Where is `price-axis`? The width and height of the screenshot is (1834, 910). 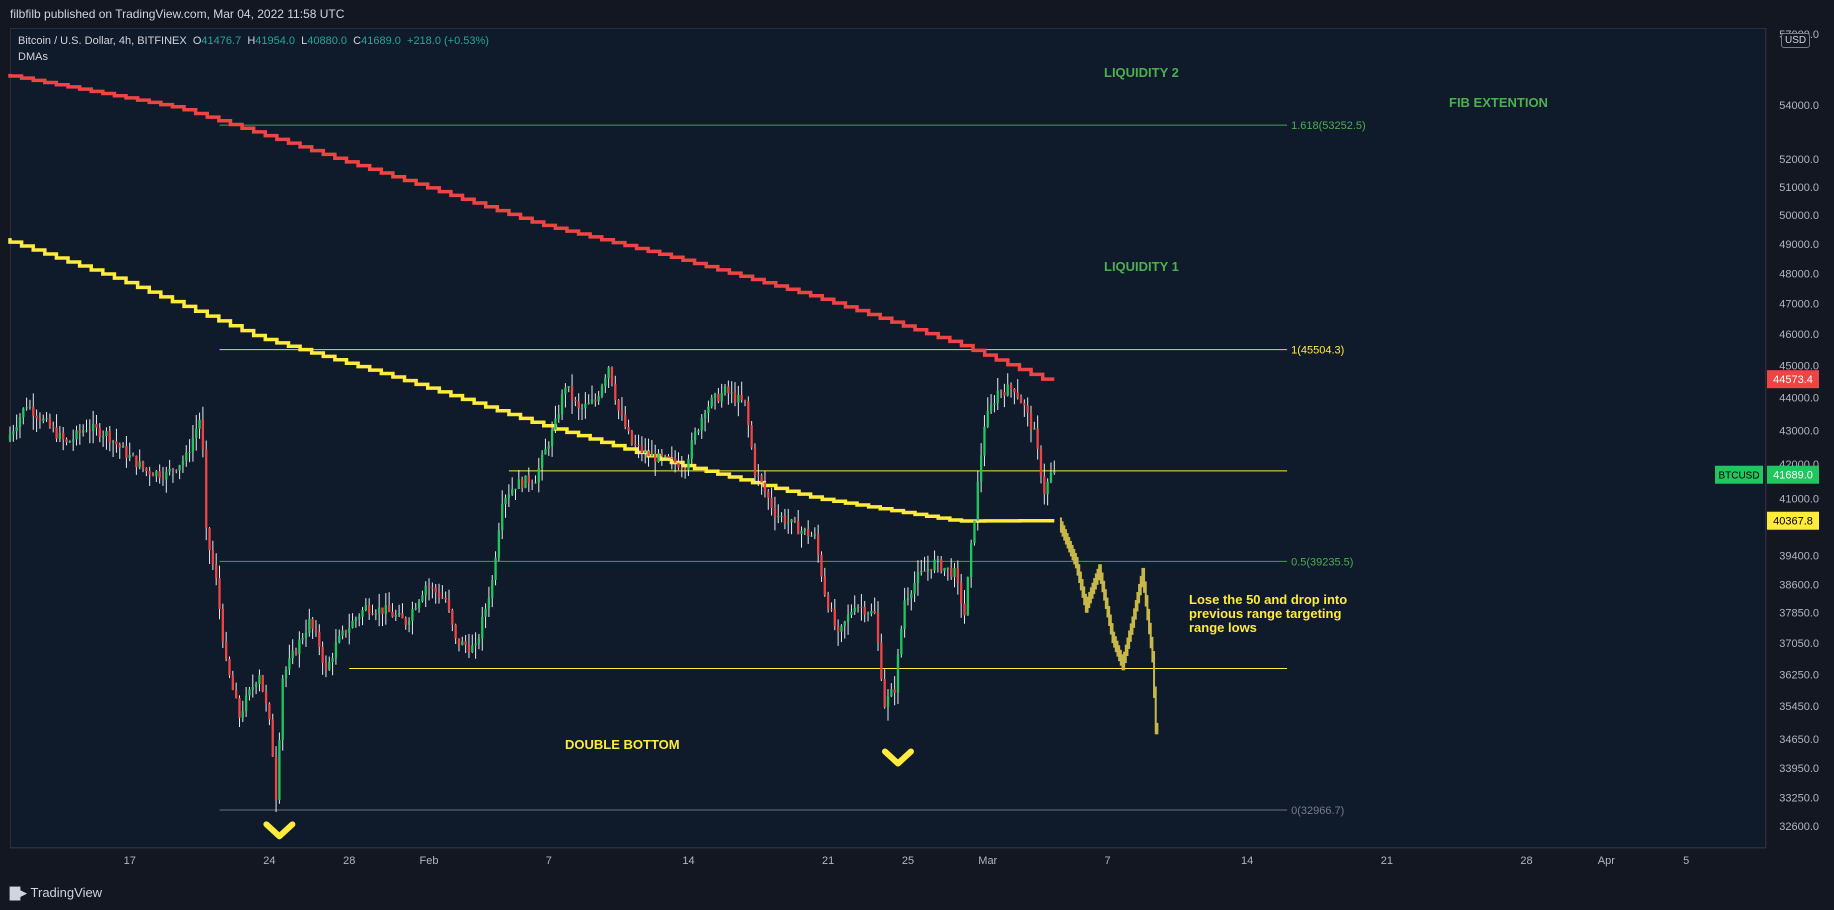
price-axis is located at coordinates (1800, 438).